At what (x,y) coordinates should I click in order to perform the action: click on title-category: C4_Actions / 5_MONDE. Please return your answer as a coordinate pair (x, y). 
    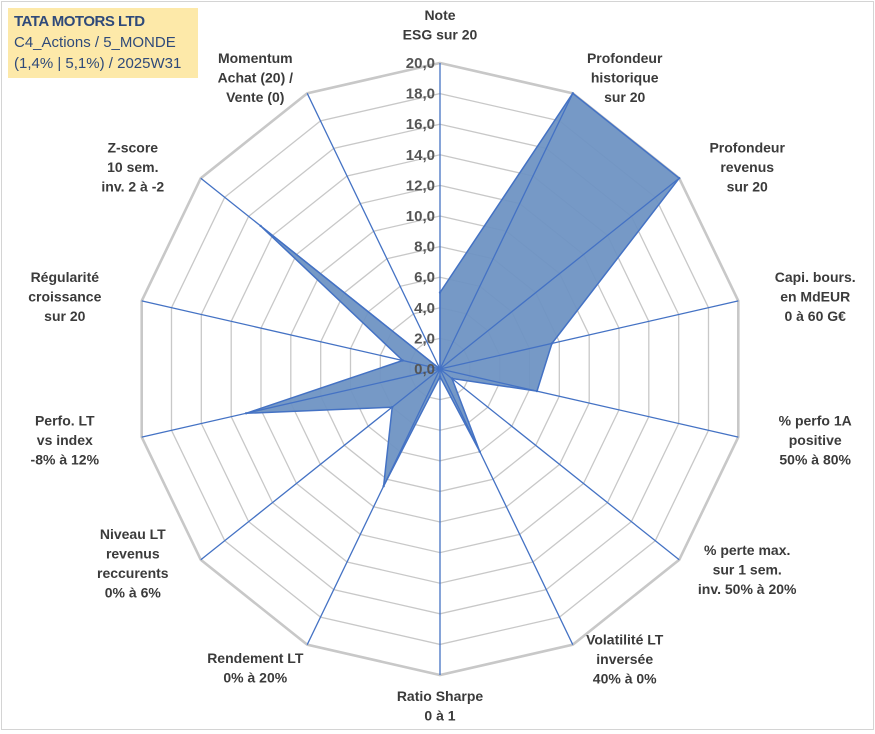
    Looking at the image, I should click on (95, 42).